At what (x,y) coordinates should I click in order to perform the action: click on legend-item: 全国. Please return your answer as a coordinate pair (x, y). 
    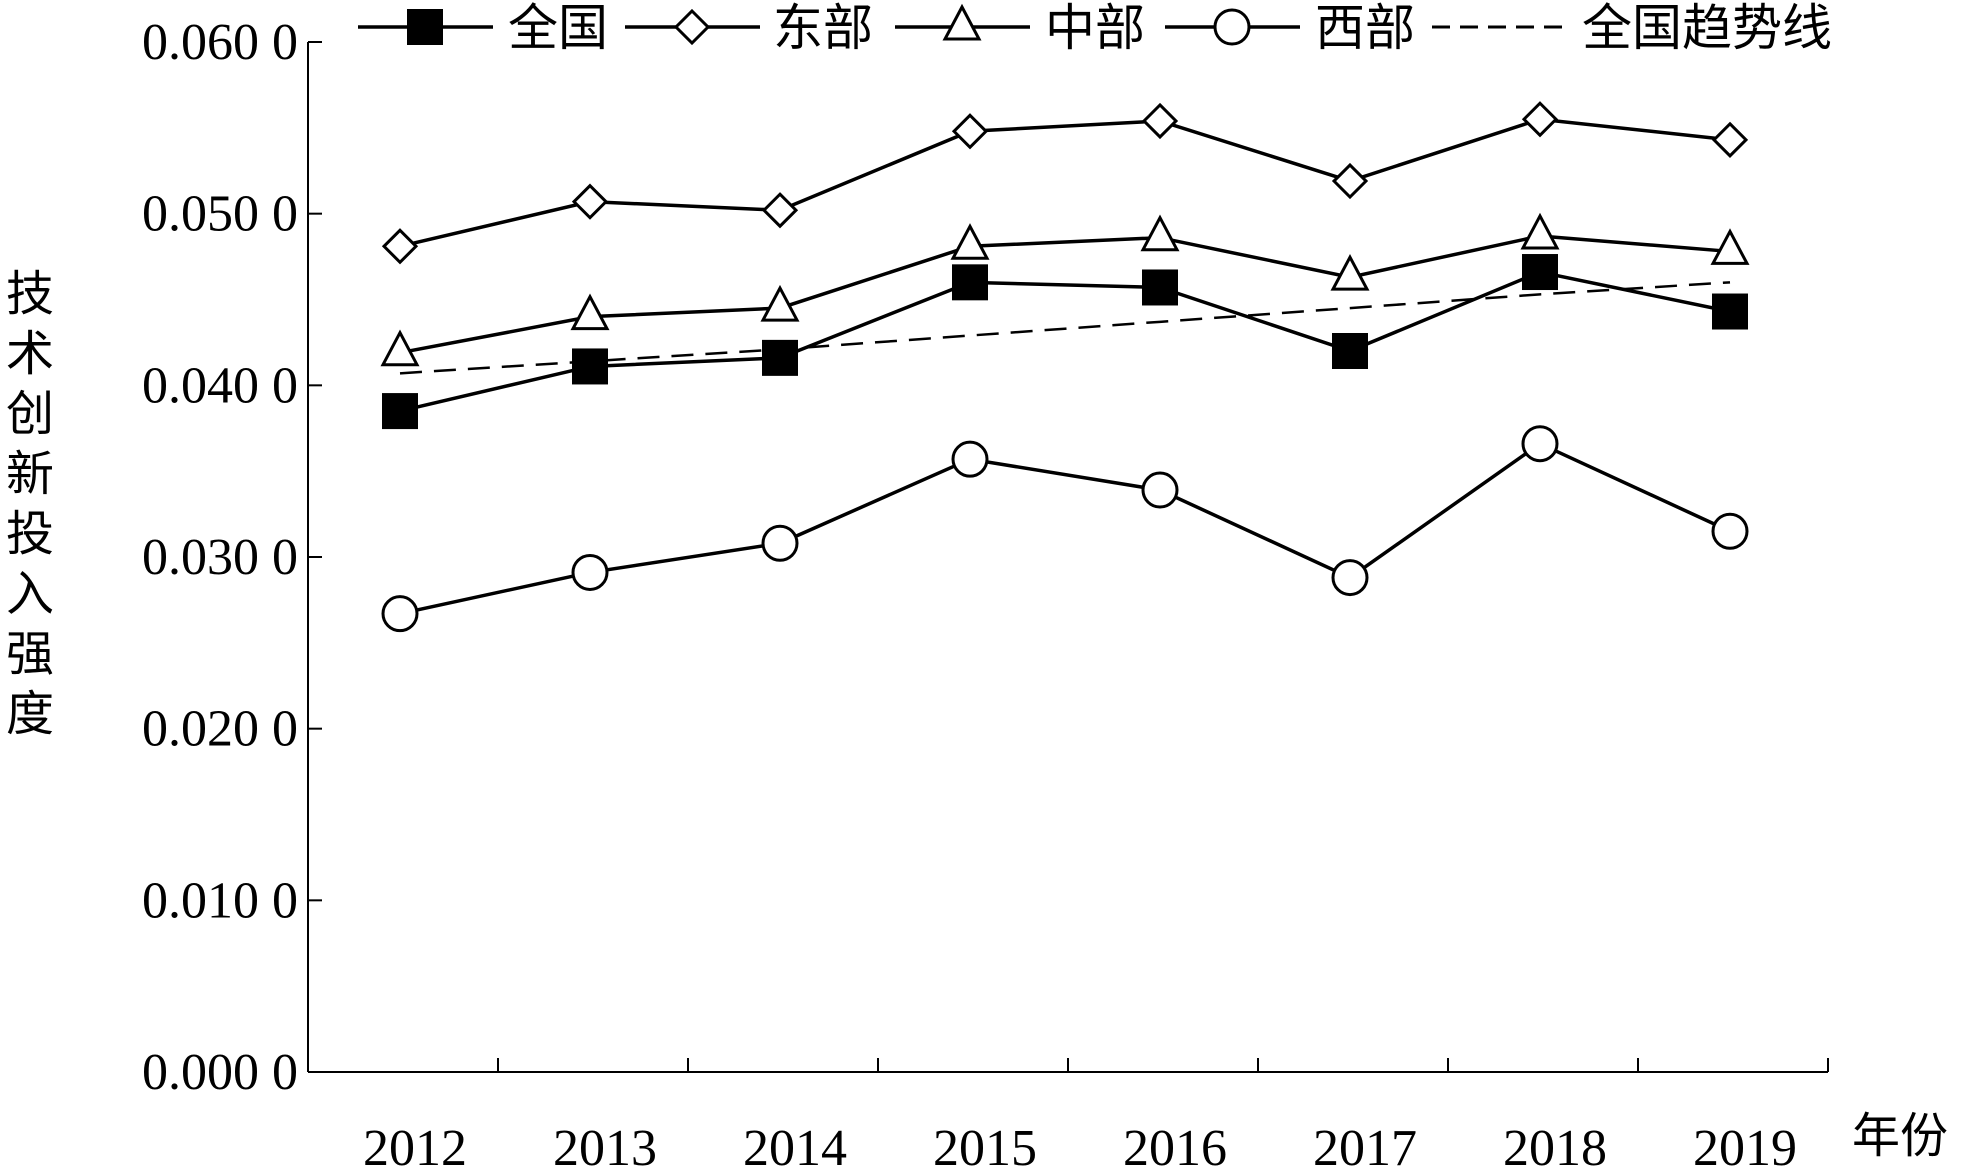
    Looking at the image, I should click on (483, 28).